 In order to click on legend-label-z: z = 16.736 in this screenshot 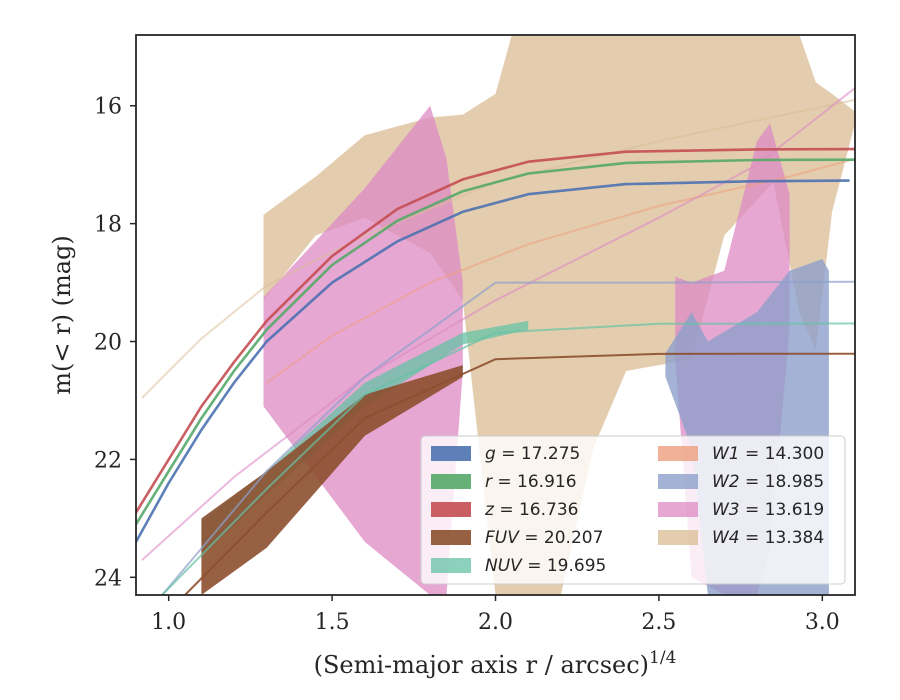, I will do `click(531, 510)`.